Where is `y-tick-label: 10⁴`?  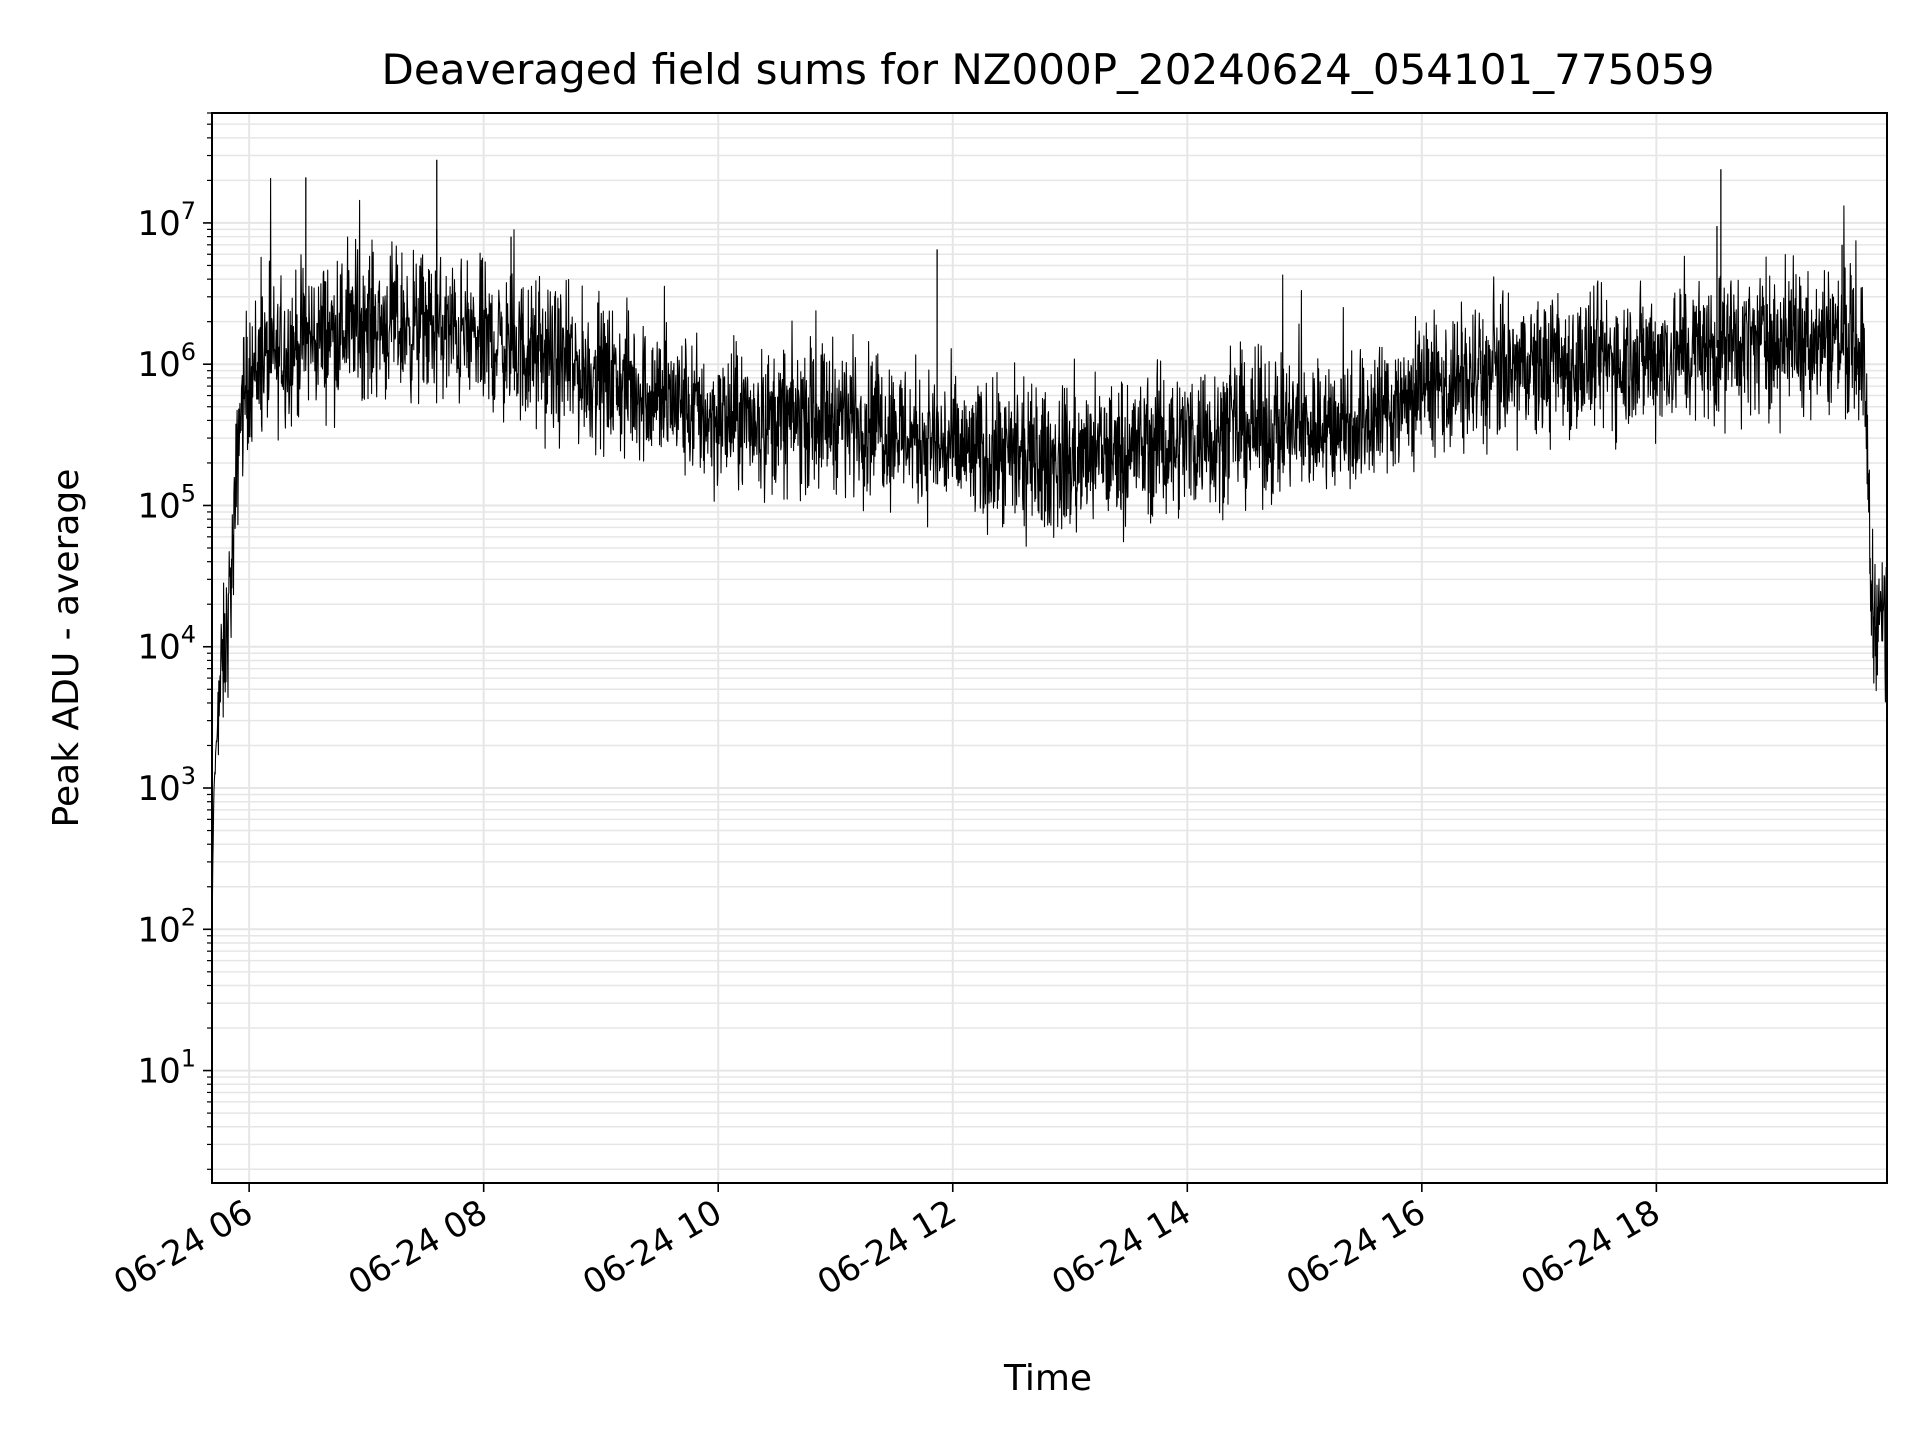
y-tick-label: 10⁴ is located at coordinates (166, 644).